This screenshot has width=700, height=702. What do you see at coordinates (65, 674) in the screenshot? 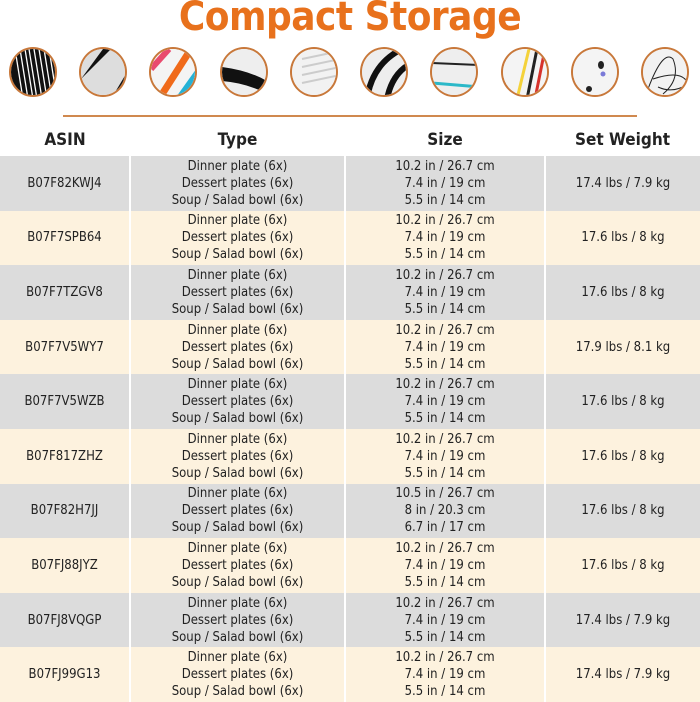
I see `asin-cell: B07FJ99G13` at bounding box center [65, 674].